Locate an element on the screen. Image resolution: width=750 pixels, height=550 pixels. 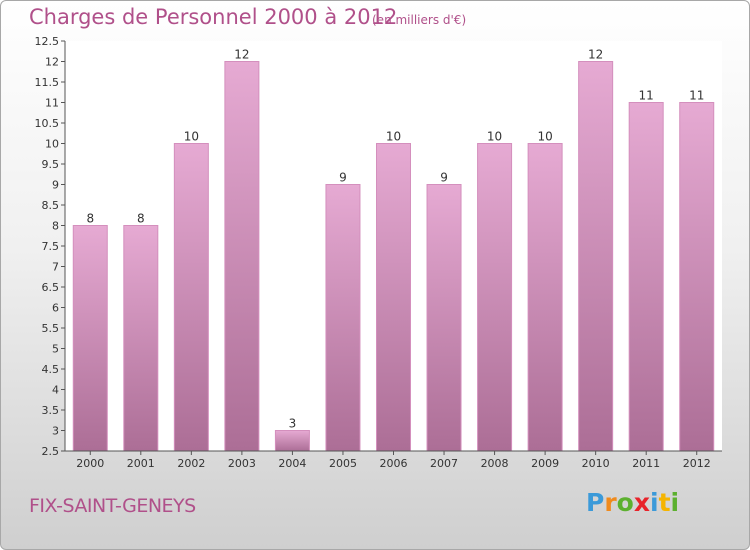
logo-letter: t is located at coordinates (664, 502).